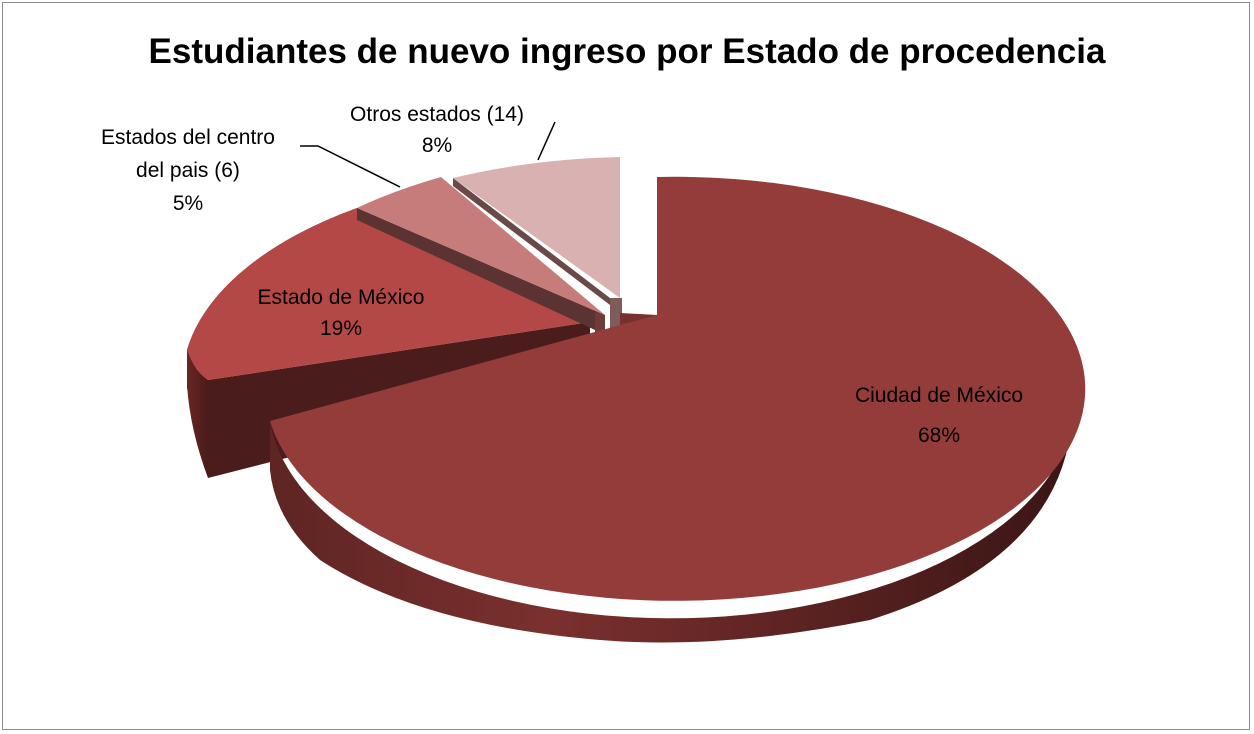 The image size is (1254, 734). I want to click on data-label-estados-del-centro-line1: Estados del centro, so click(188, 137).